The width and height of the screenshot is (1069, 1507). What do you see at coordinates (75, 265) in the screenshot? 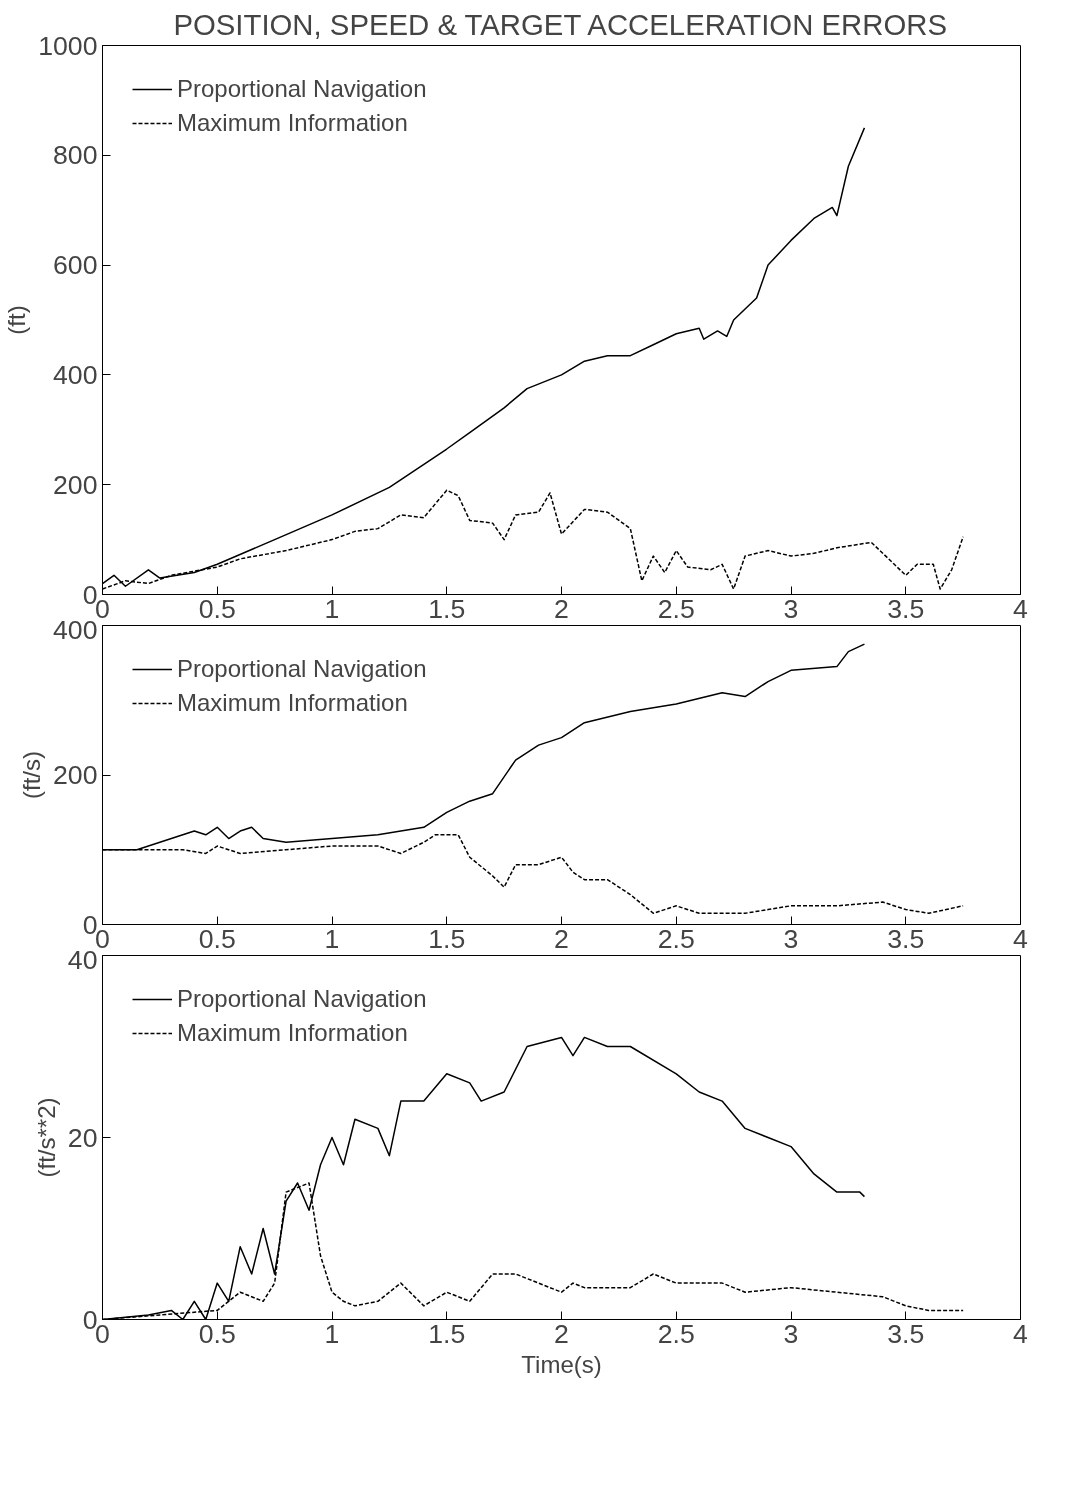
I see `y-tick-label: 600` at bounding box center [75, 265].